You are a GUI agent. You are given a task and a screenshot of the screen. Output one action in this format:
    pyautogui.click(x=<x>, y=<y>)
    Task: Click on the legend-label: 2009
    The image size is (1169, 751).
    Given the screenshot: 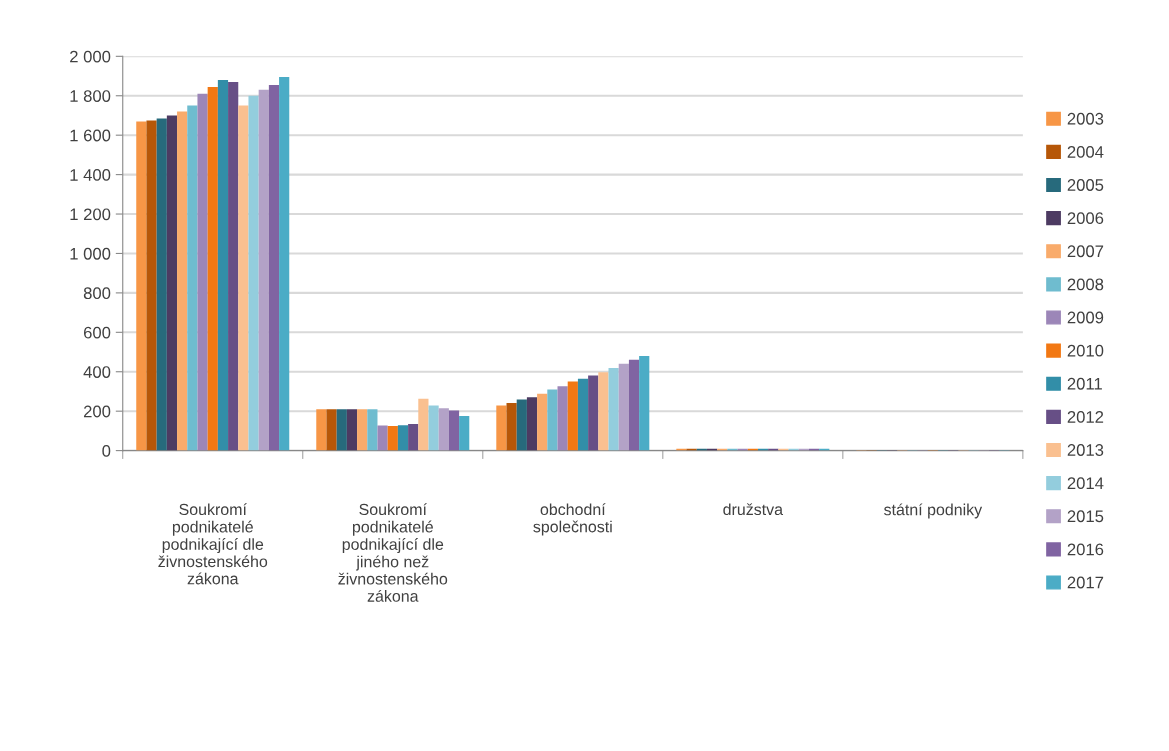 What is the action you would take?
    pyautogui.click(x=1085, y=317)
    